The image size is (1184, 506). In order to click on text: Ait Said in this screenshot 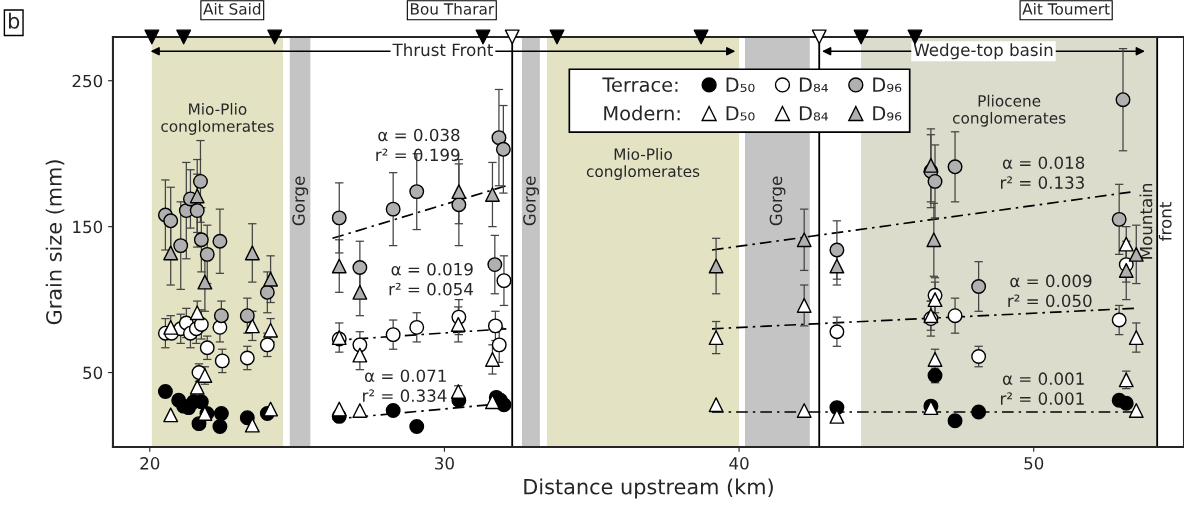, I will do `click(232, 8)`.